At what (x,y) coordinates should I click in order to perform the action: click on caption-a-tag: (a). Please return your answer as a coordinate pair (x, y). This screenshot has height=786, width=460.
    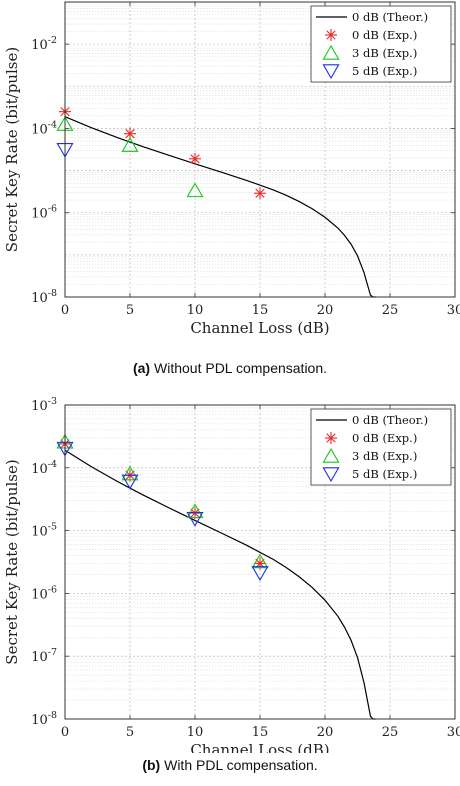
    Looking at the image, I should click on (141, 368).